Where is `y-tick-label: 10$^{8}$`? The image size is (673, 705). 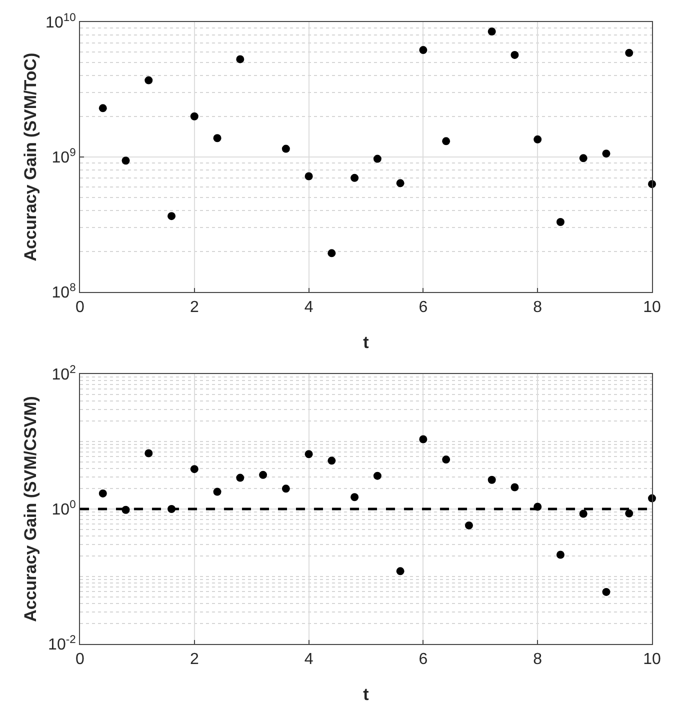
y-tick-label: 10$^{8}$ is located at coordinates (64, 292).